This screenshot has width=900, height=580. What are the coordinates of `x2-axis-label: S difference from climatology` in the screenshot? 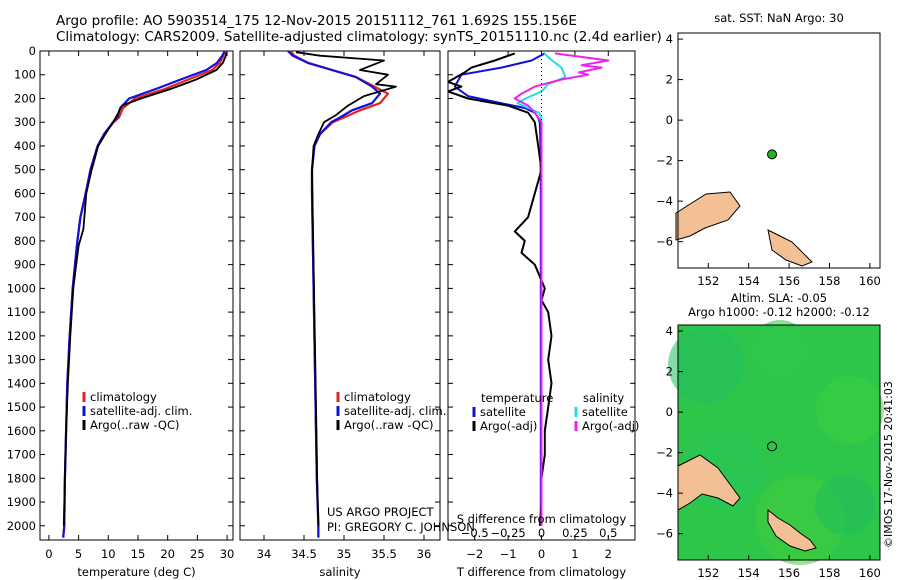 It's located at (542, 519).